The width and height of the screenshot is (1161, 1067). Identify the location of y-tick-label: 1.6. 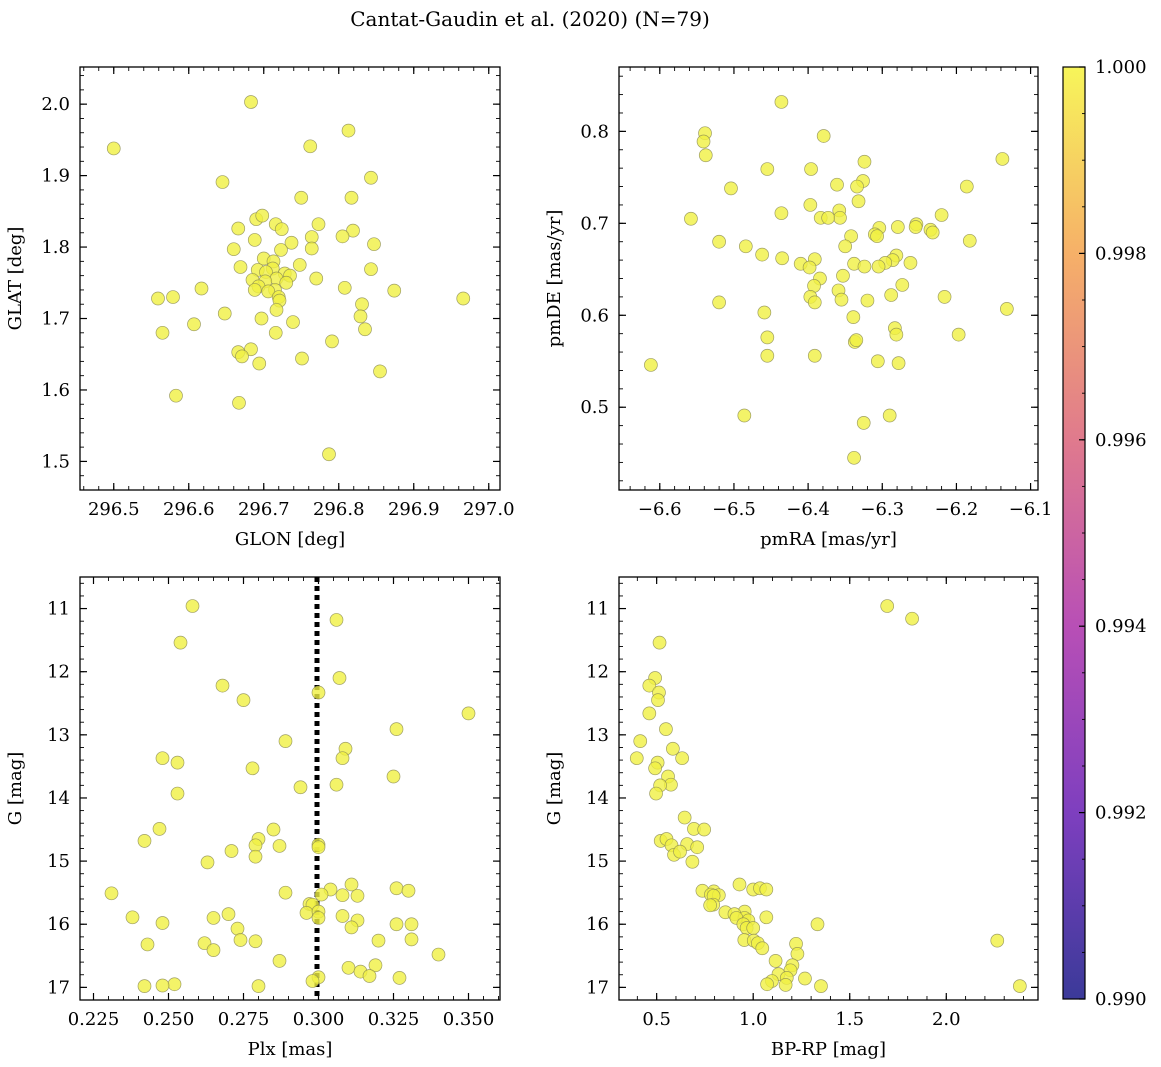
(55, 390).